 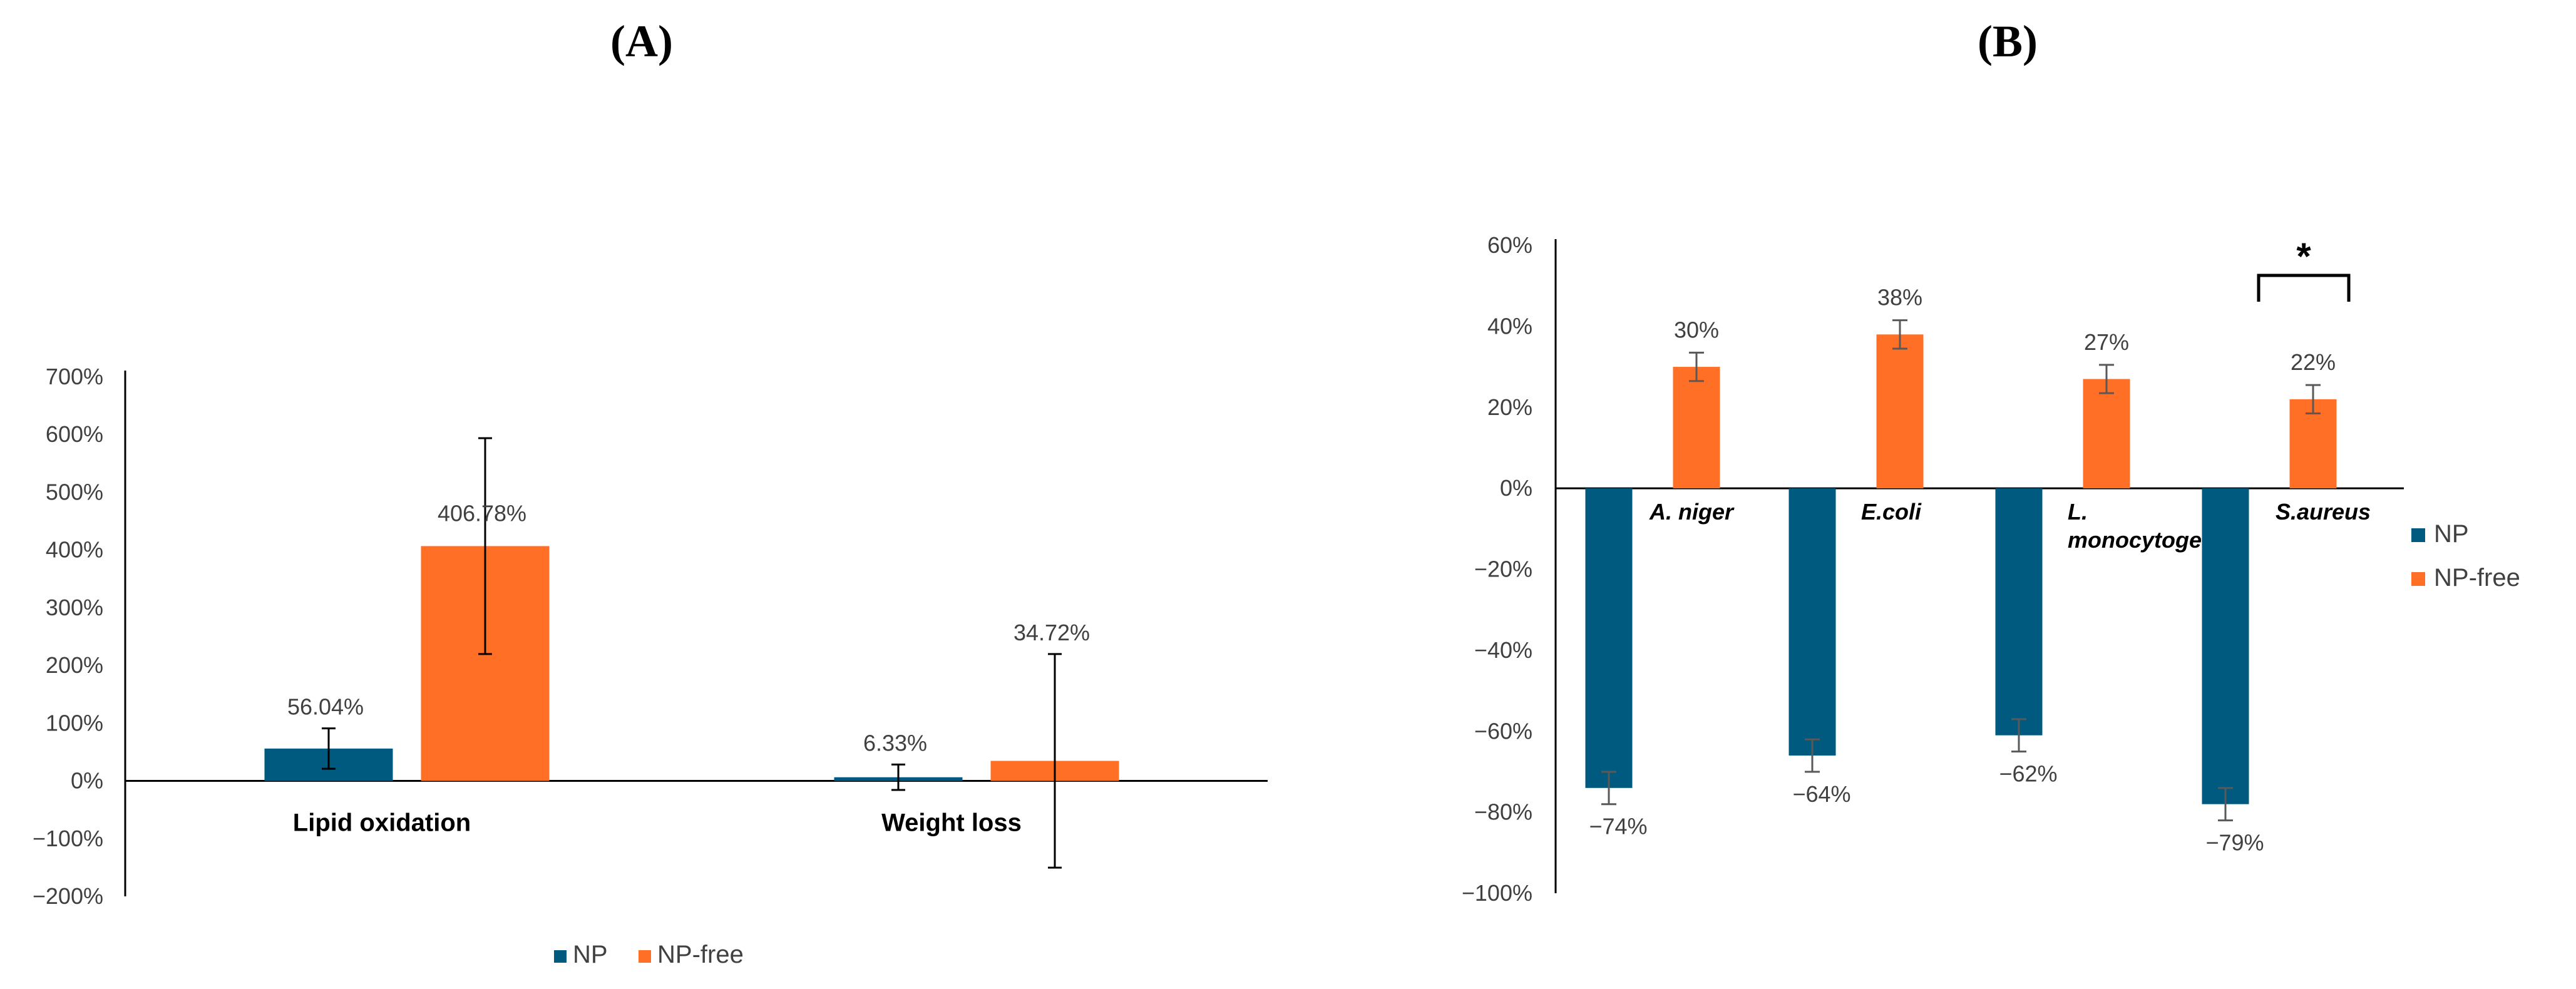 I want to click on category-label-a: Weight loss, so click(x=951, y=823).